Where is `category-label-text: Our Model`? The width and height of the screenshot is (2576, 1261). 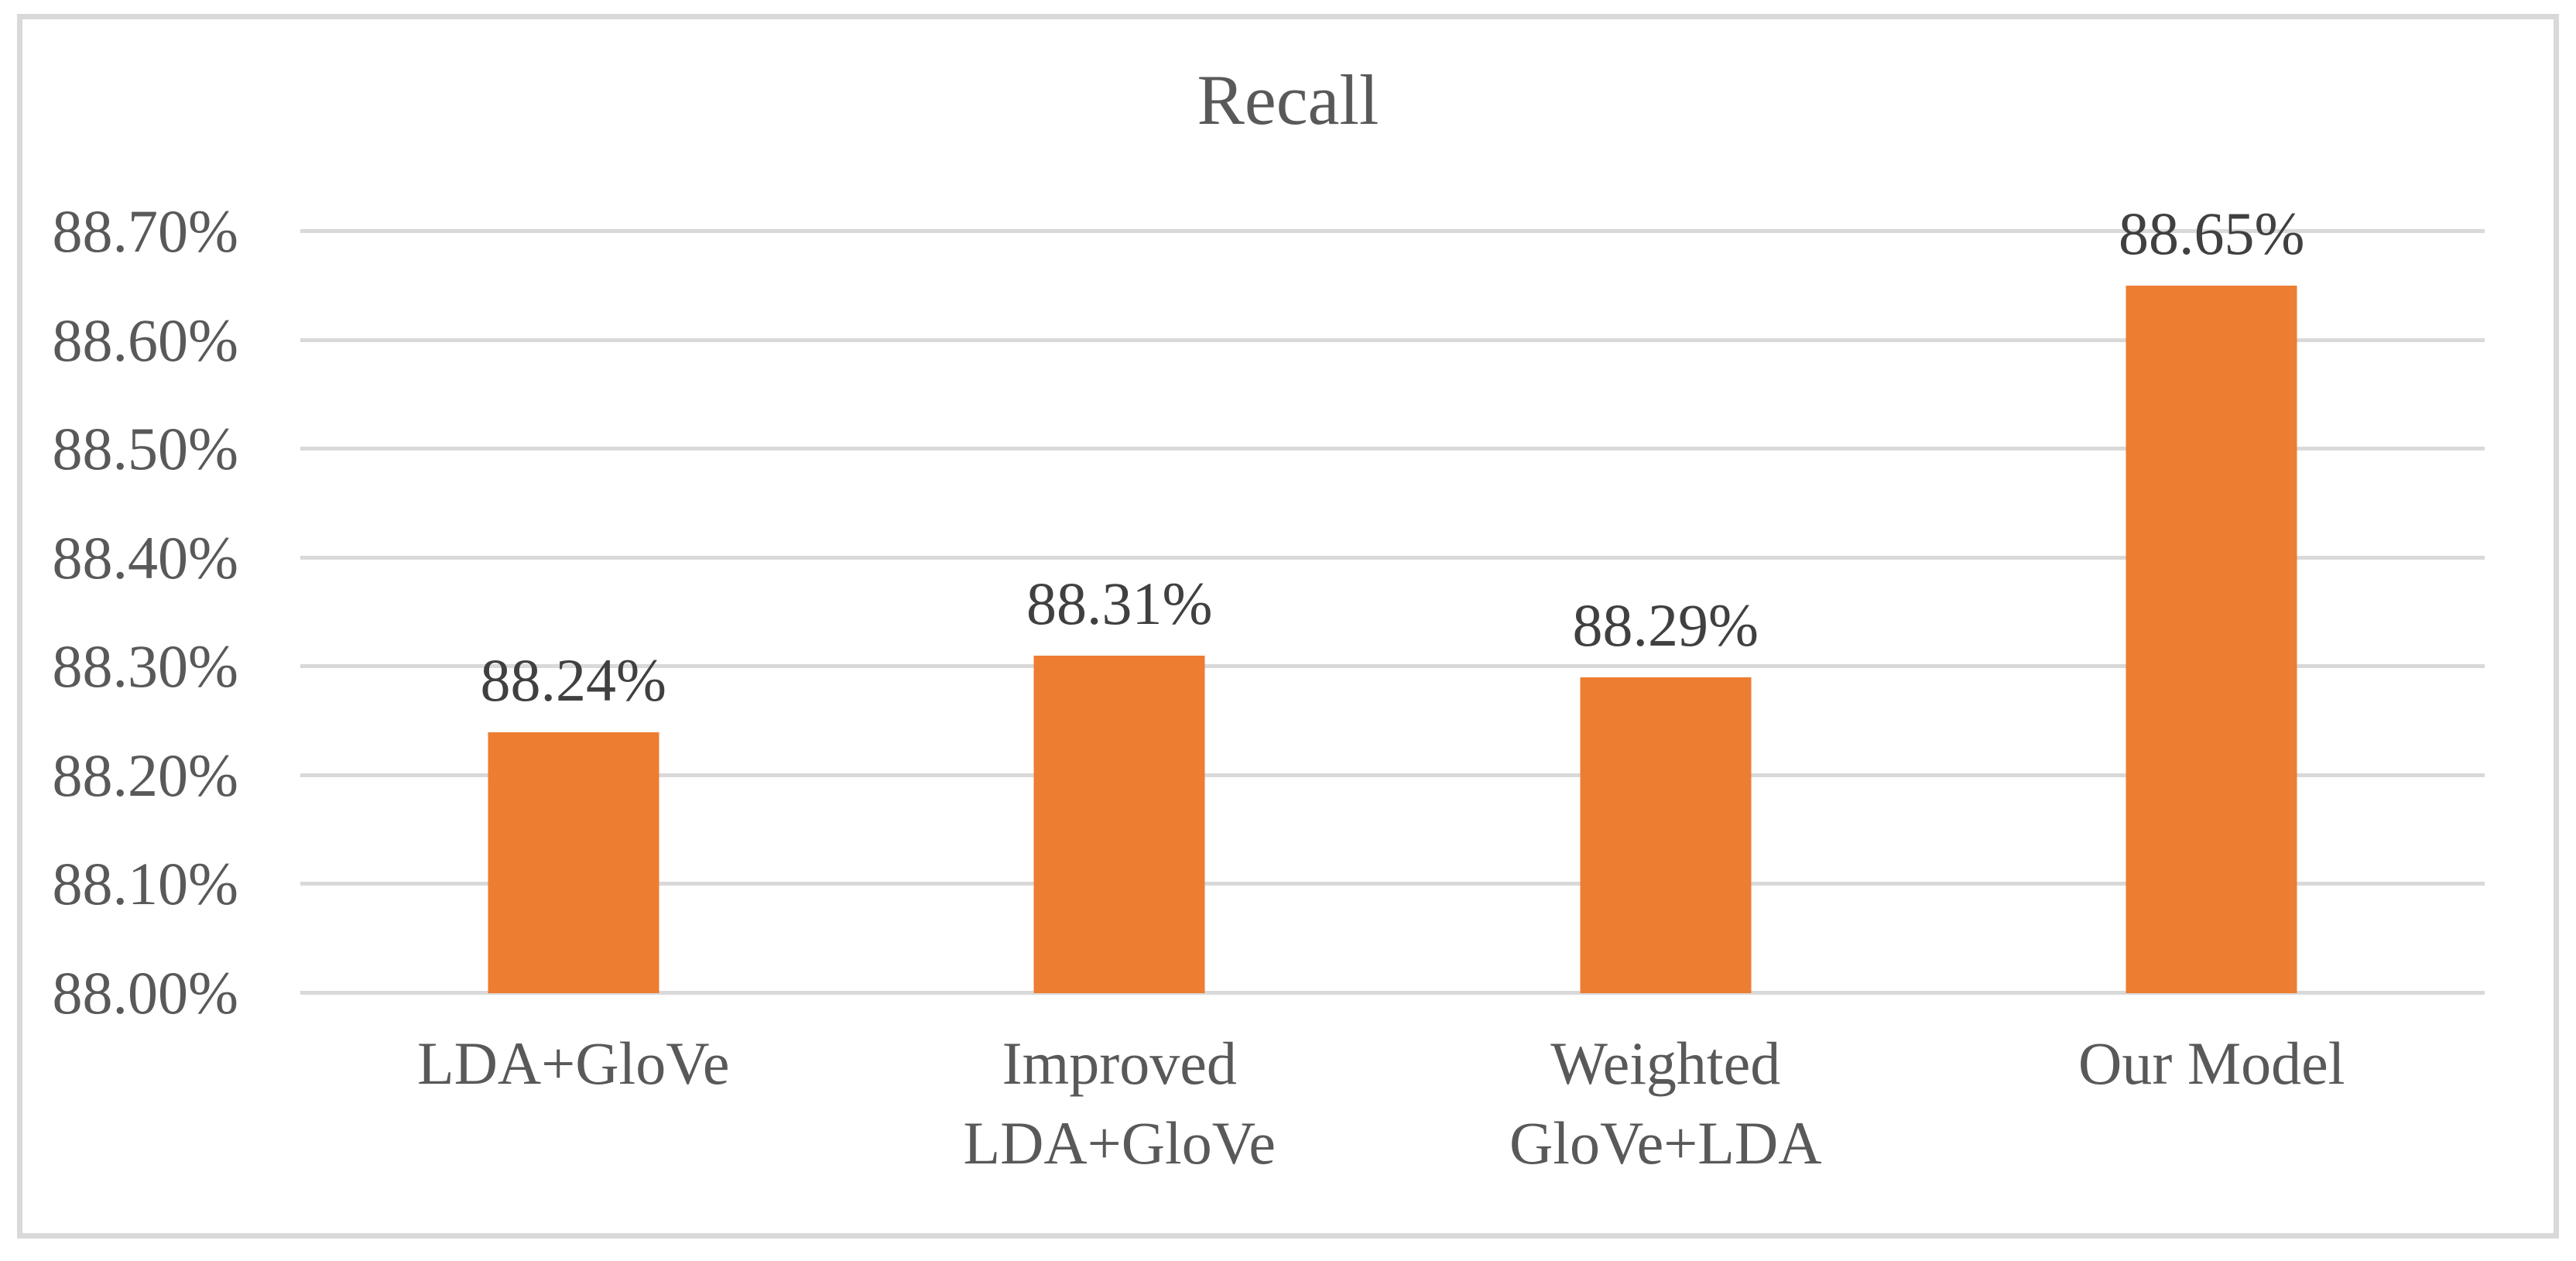
category-label-text: Our Model is located at coordinates (2211, 1064).